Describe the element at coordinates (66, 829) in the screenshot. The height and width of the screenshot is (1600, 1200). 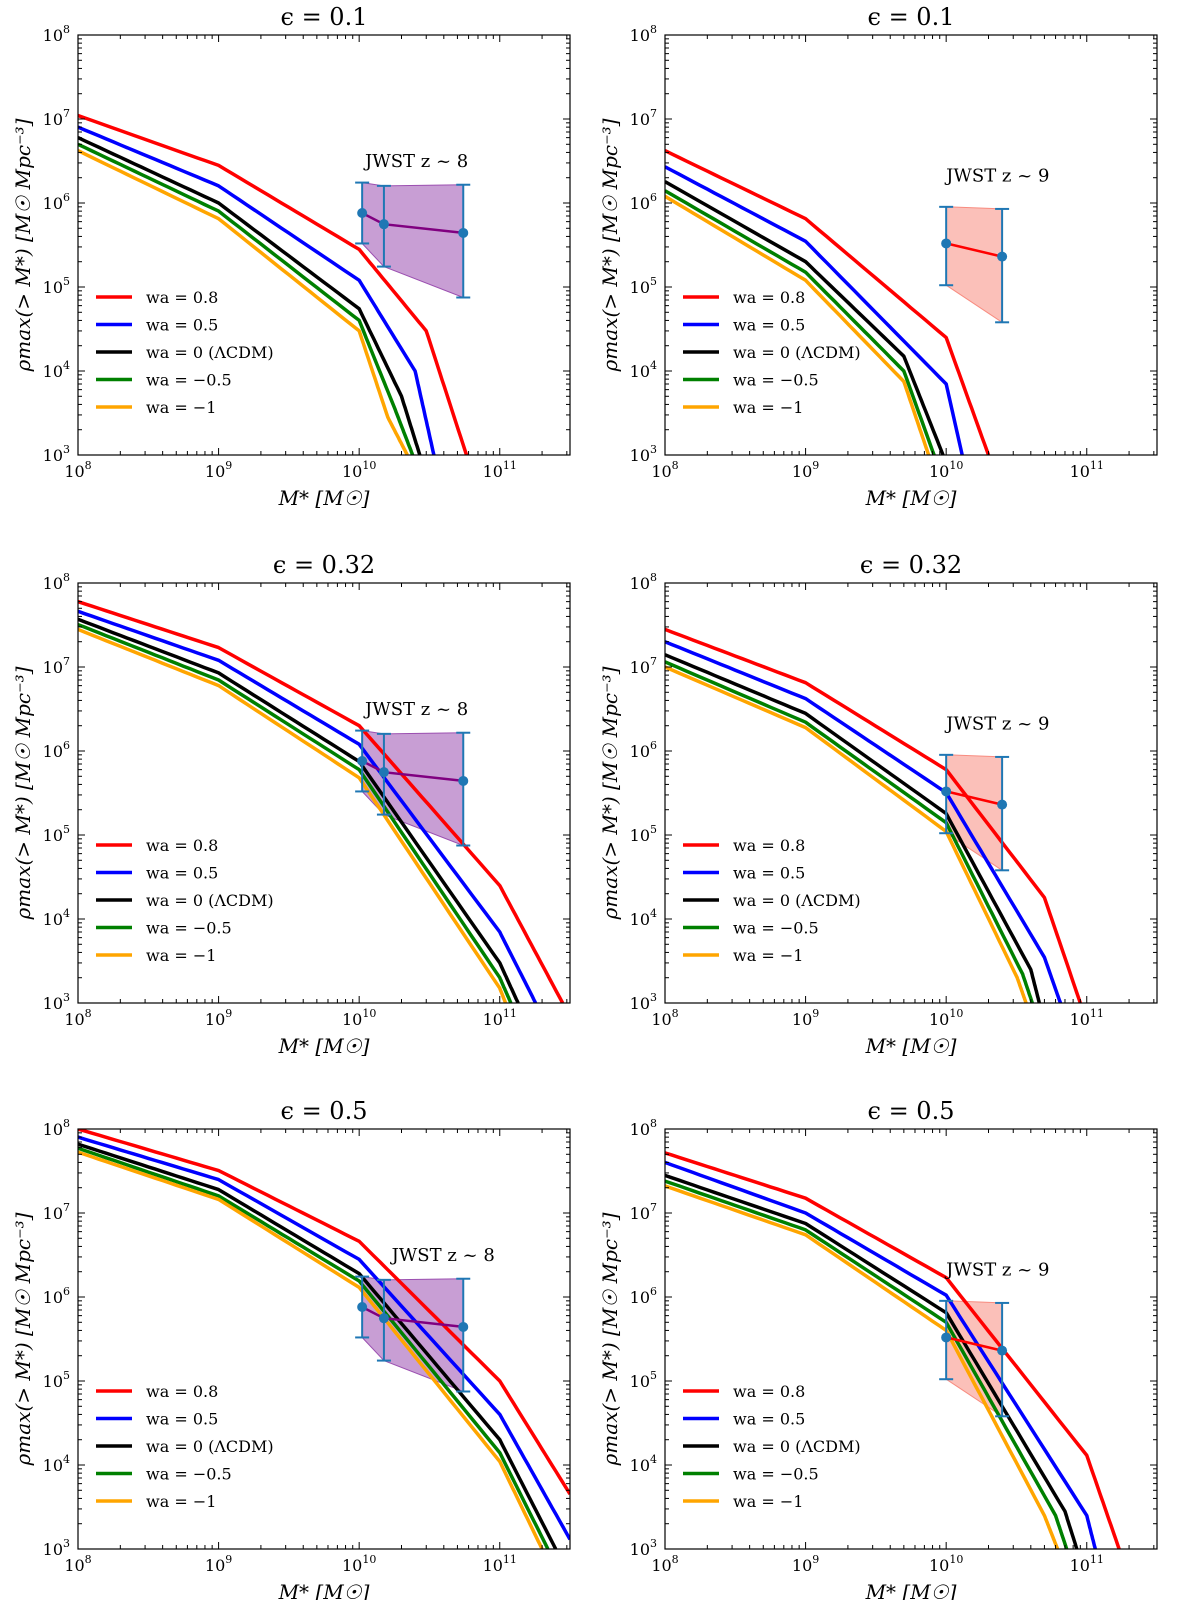
I see `tick-exp: 5` at that location.